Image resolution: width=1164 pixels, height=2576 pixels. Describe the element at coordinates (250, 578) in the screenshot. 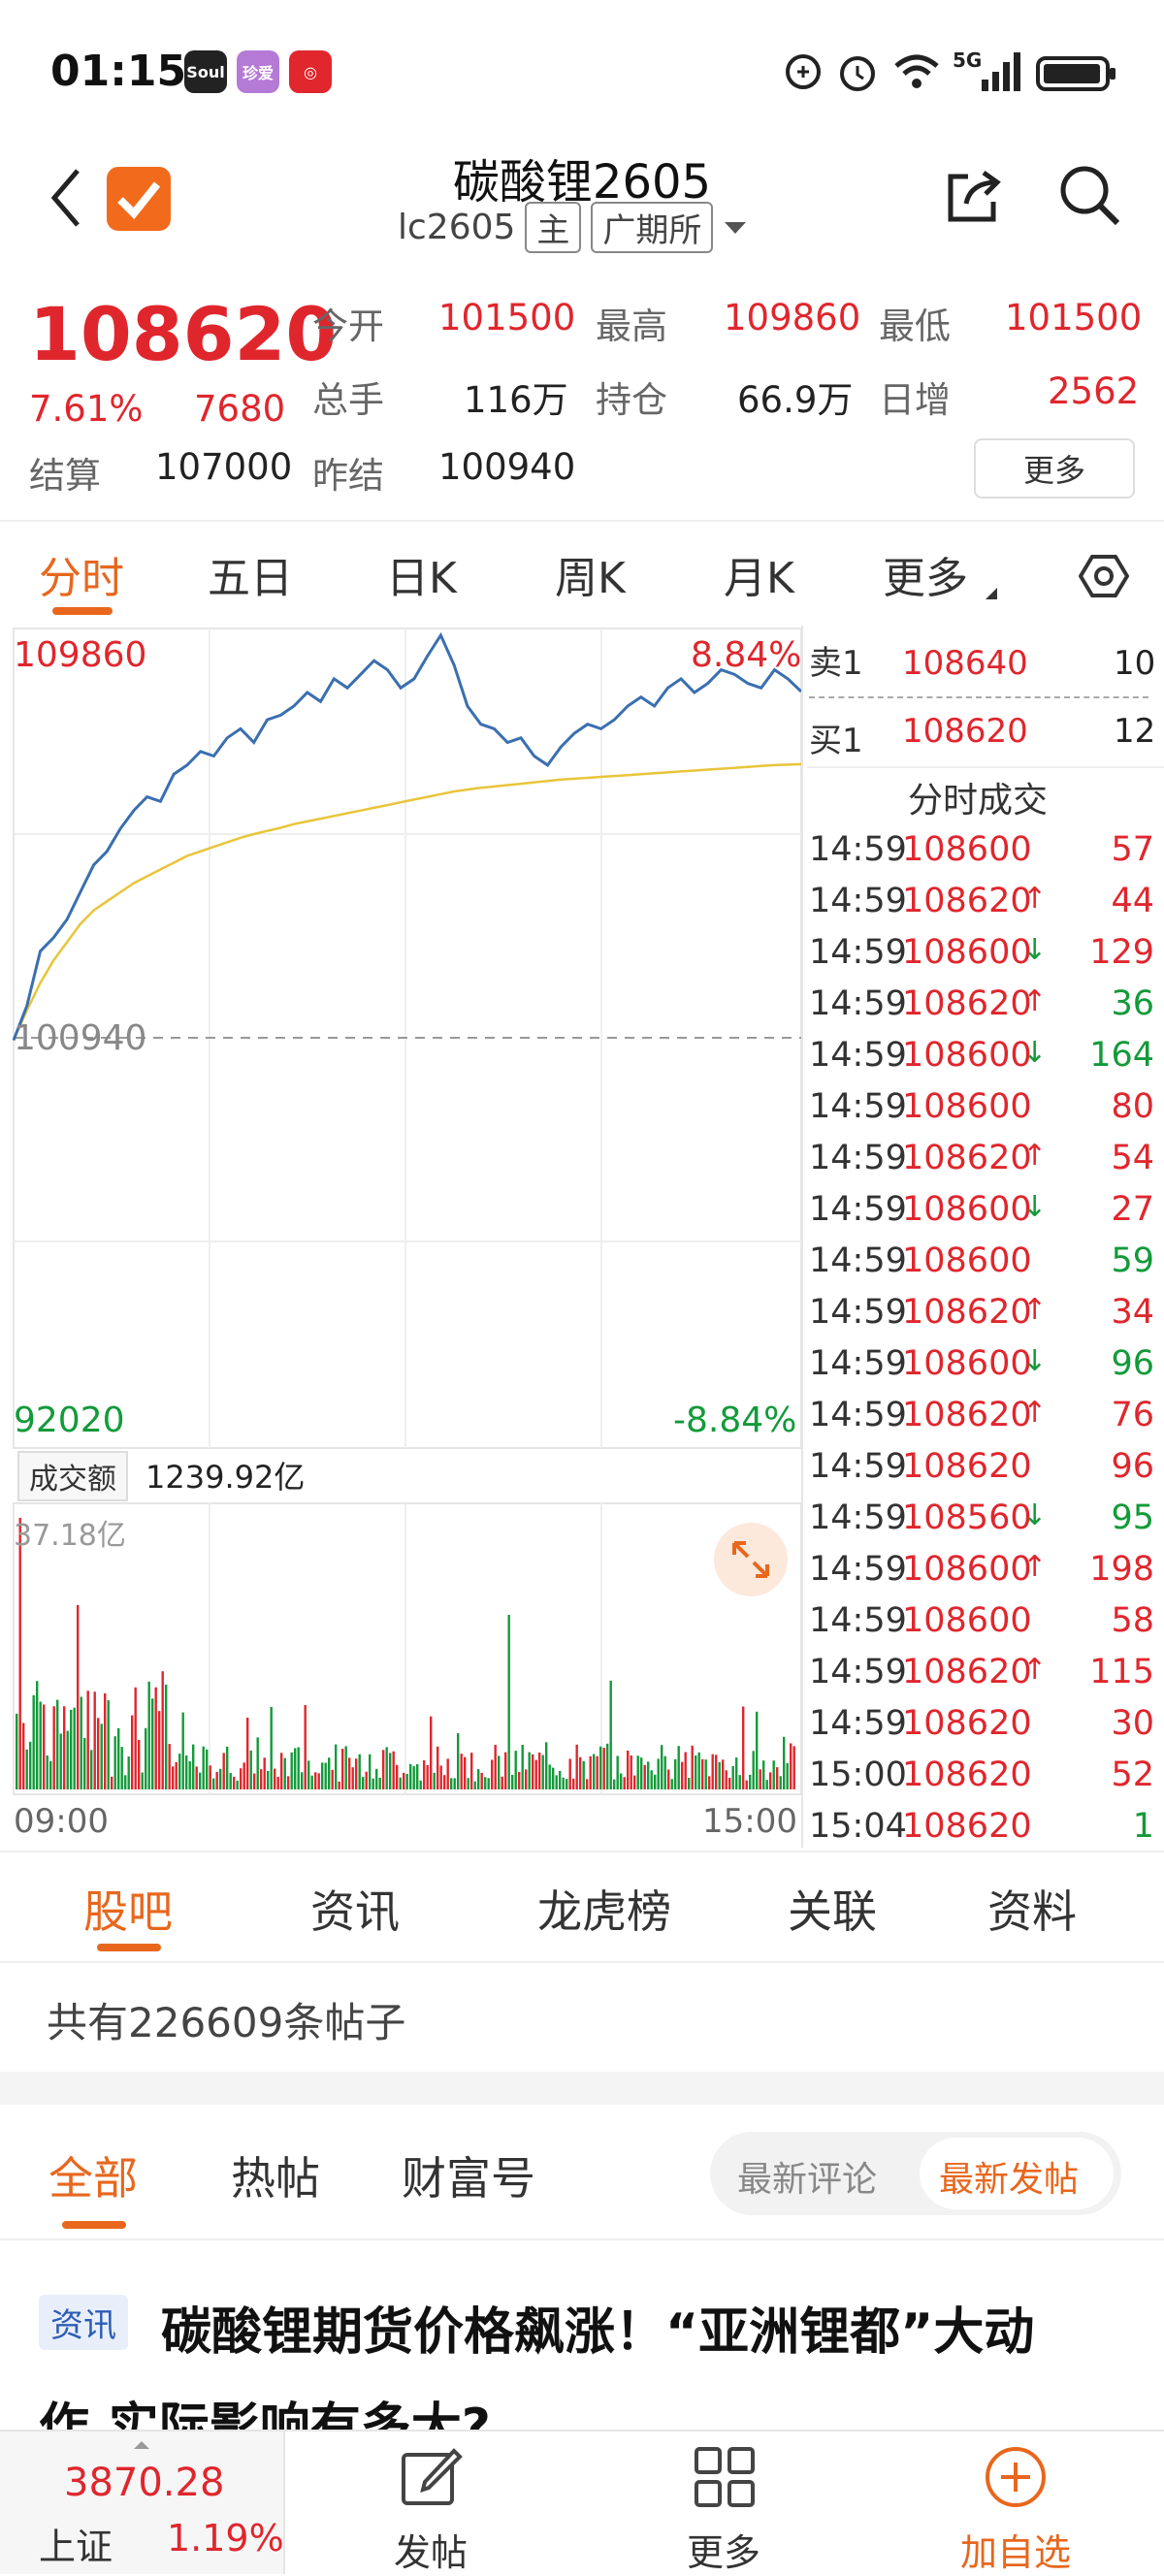

I see `tab-five-day: 五日` at that location.